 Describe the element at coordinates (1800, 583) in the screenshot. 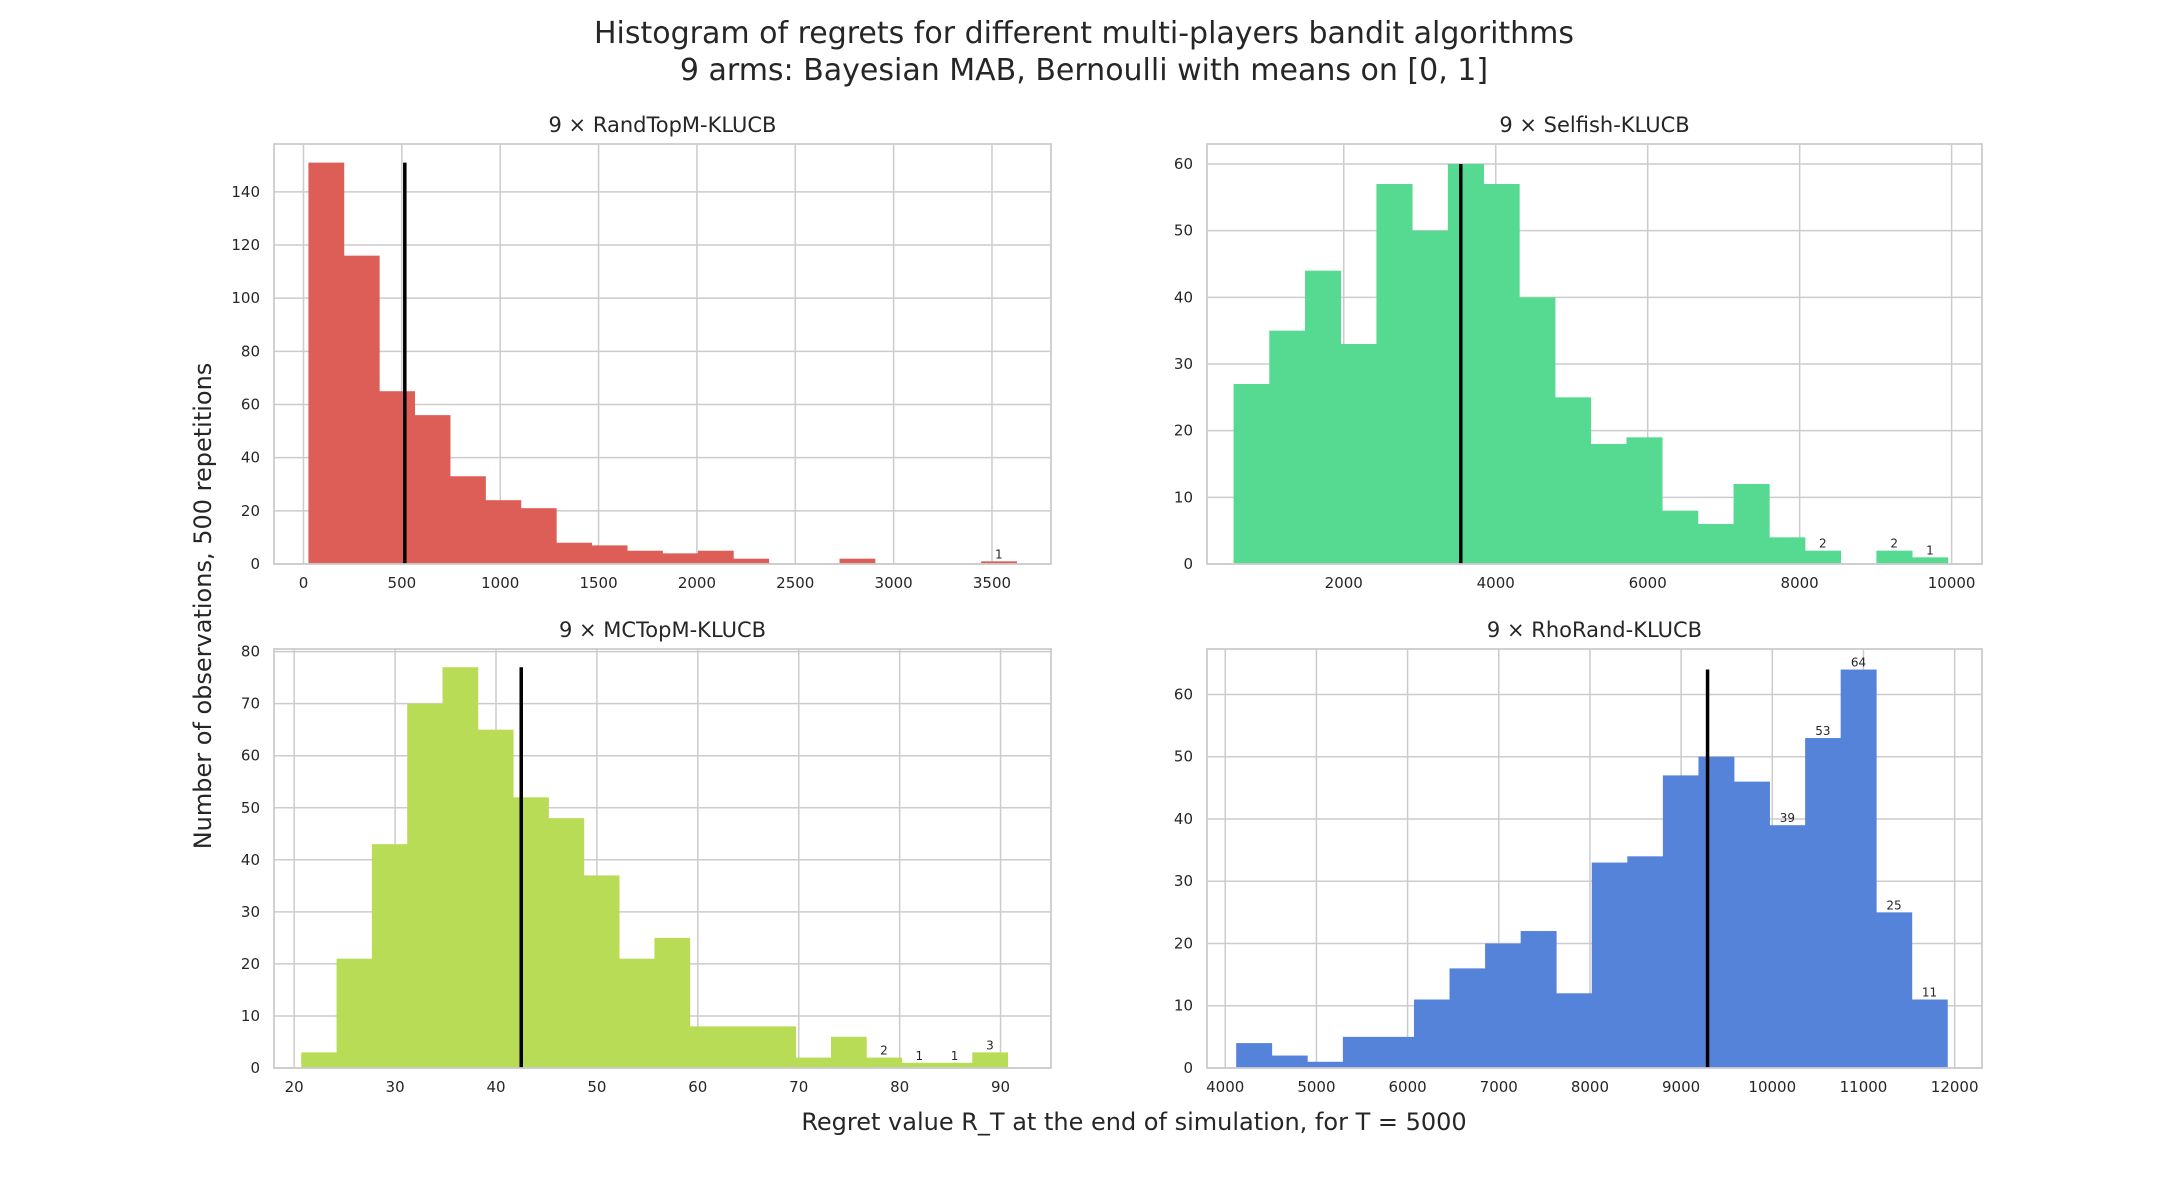

I see `x-tick-label: 8000` at that location.